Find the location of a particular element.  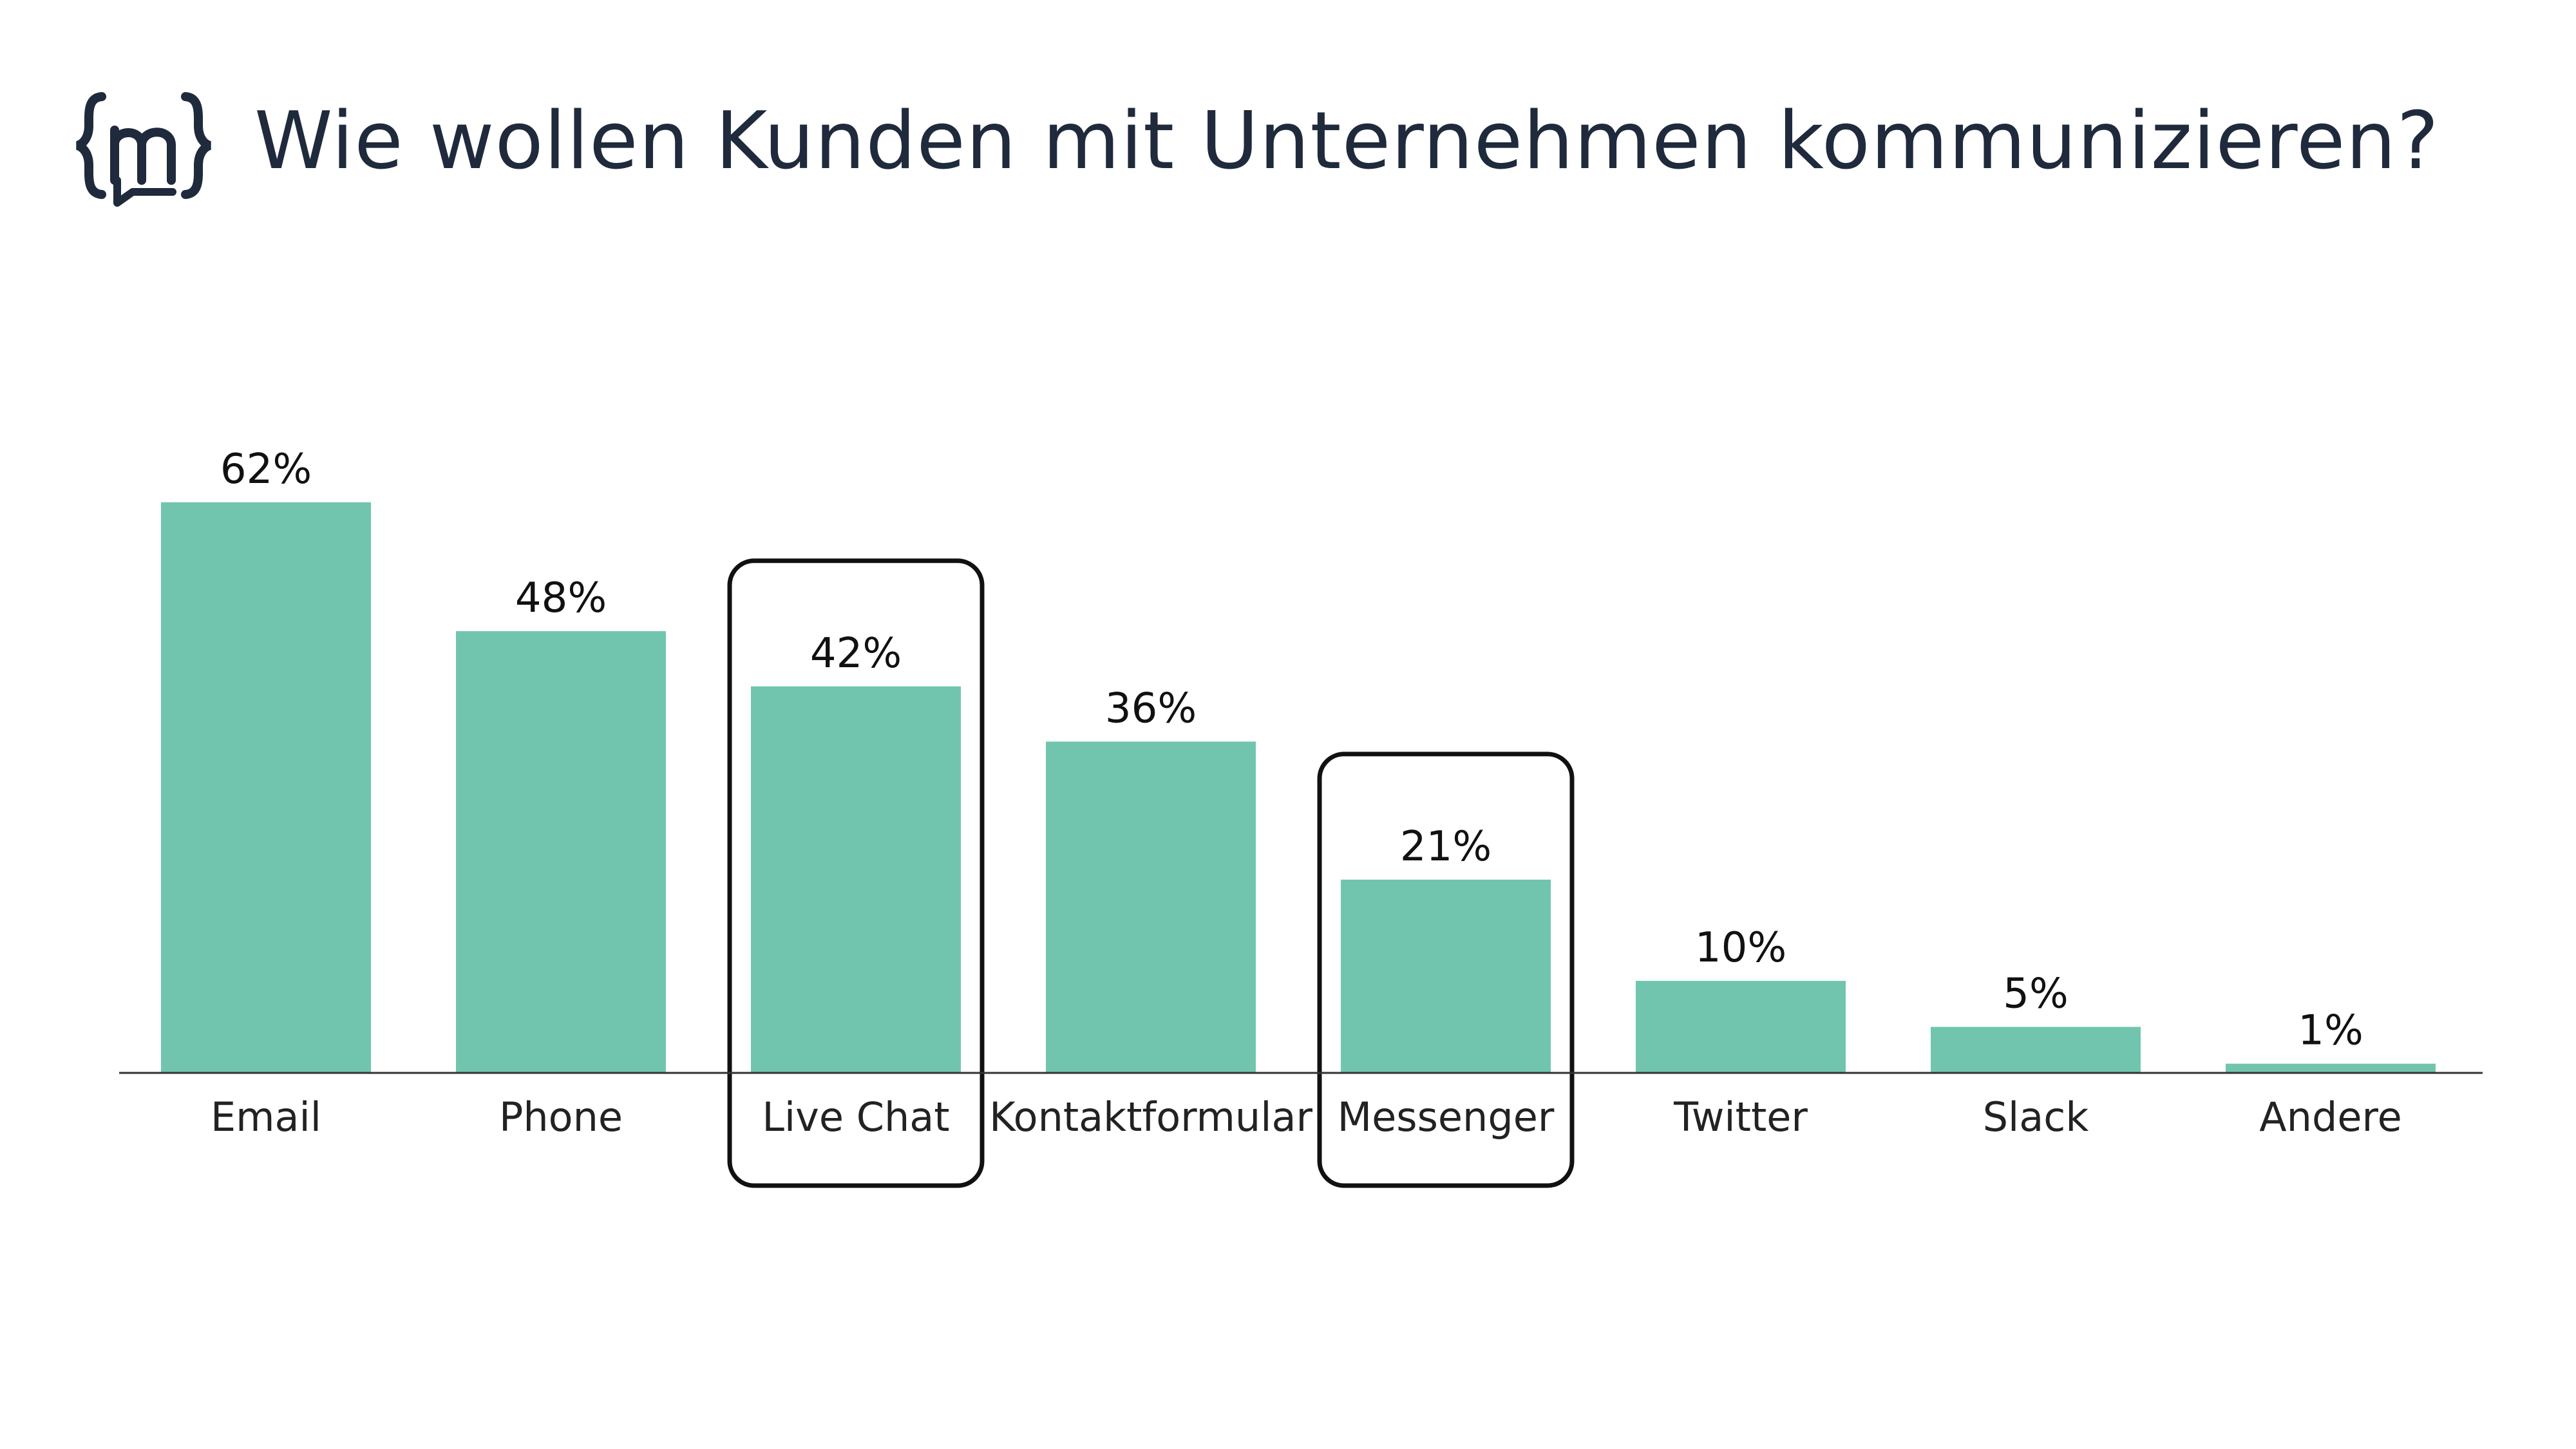

highlights-group is located at coordinates (1151, 873).